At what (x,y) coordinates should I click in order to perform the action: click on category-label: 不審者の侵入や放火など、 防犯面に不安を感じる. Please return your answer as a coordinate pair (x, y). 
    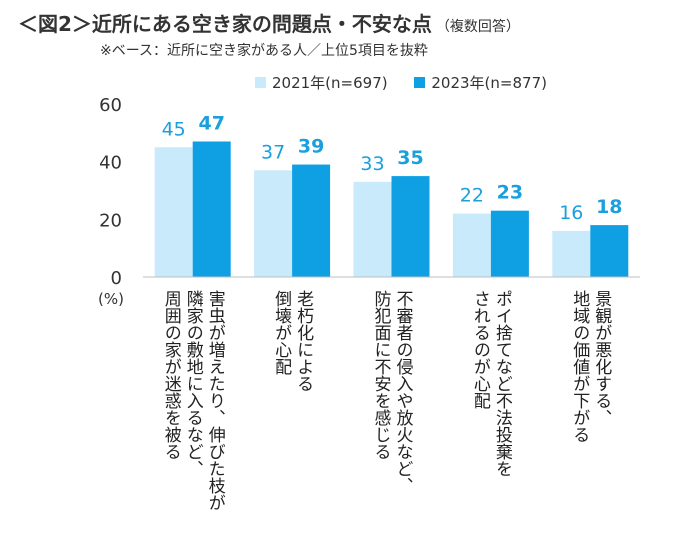
    Looking at the image, I should click on (391, 392).